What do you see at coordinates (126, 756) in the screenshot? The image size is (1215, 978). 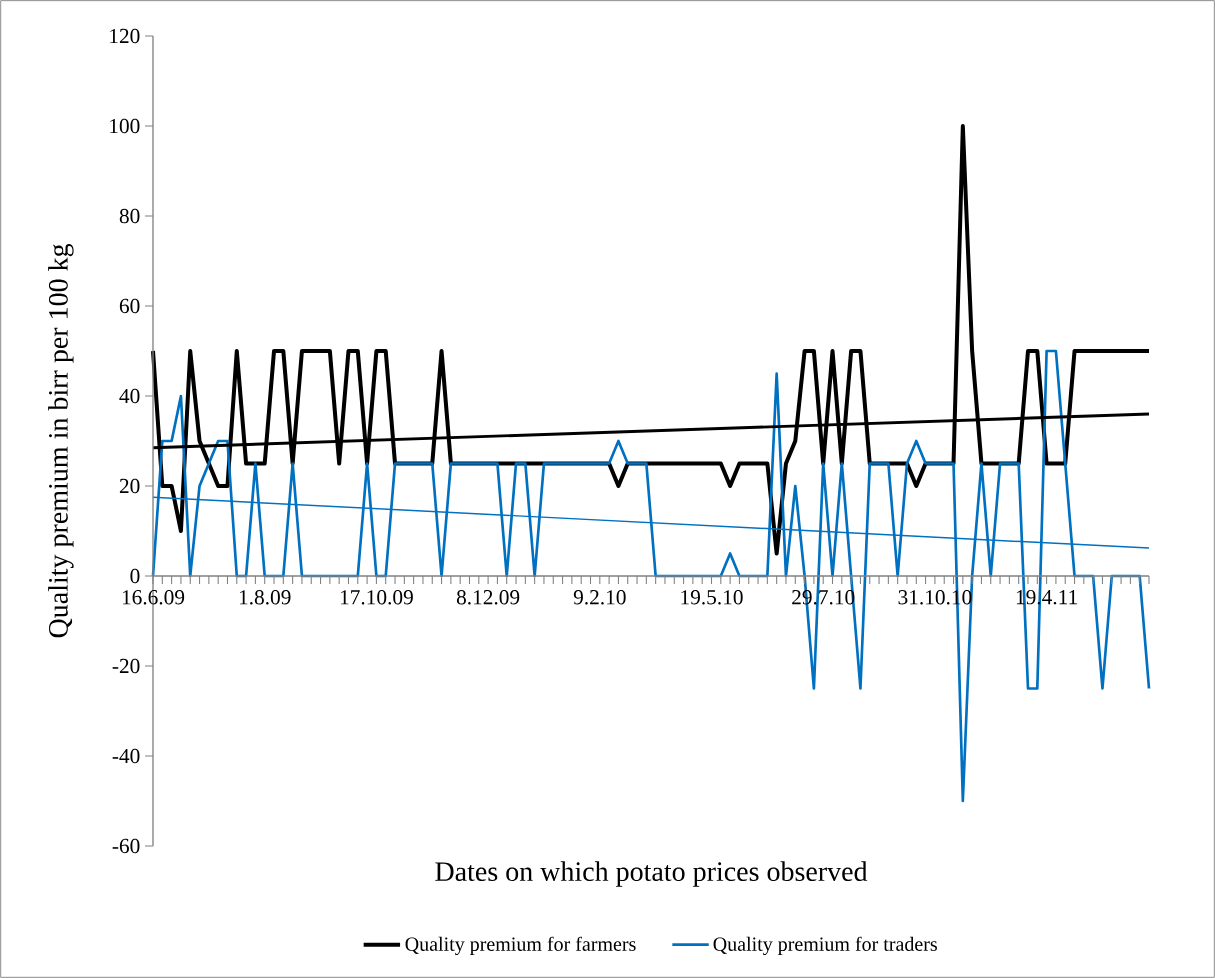 I see `y-tick-label: -40` at bounding box center [126, 756].